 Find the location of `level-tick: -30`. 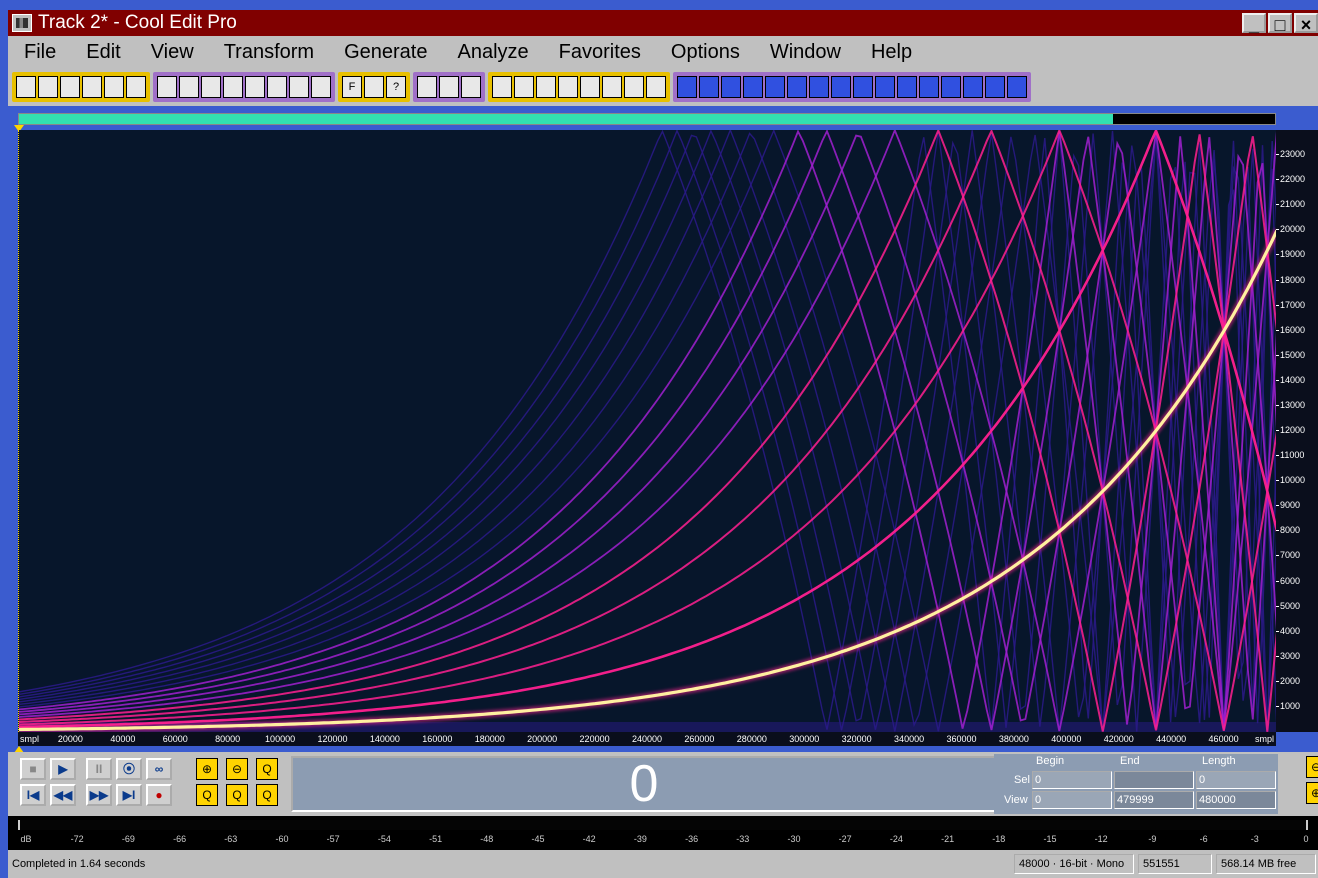

level-tick: -30 is located at coordinates (794, 839).